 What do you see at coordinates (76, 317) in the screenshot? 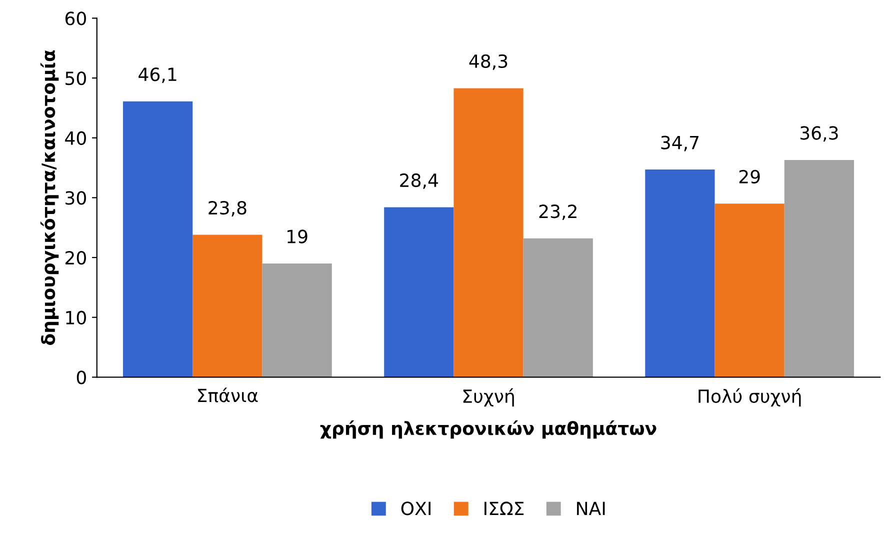
I see `y-tick-label: 10` at bounding box center [76, 317].